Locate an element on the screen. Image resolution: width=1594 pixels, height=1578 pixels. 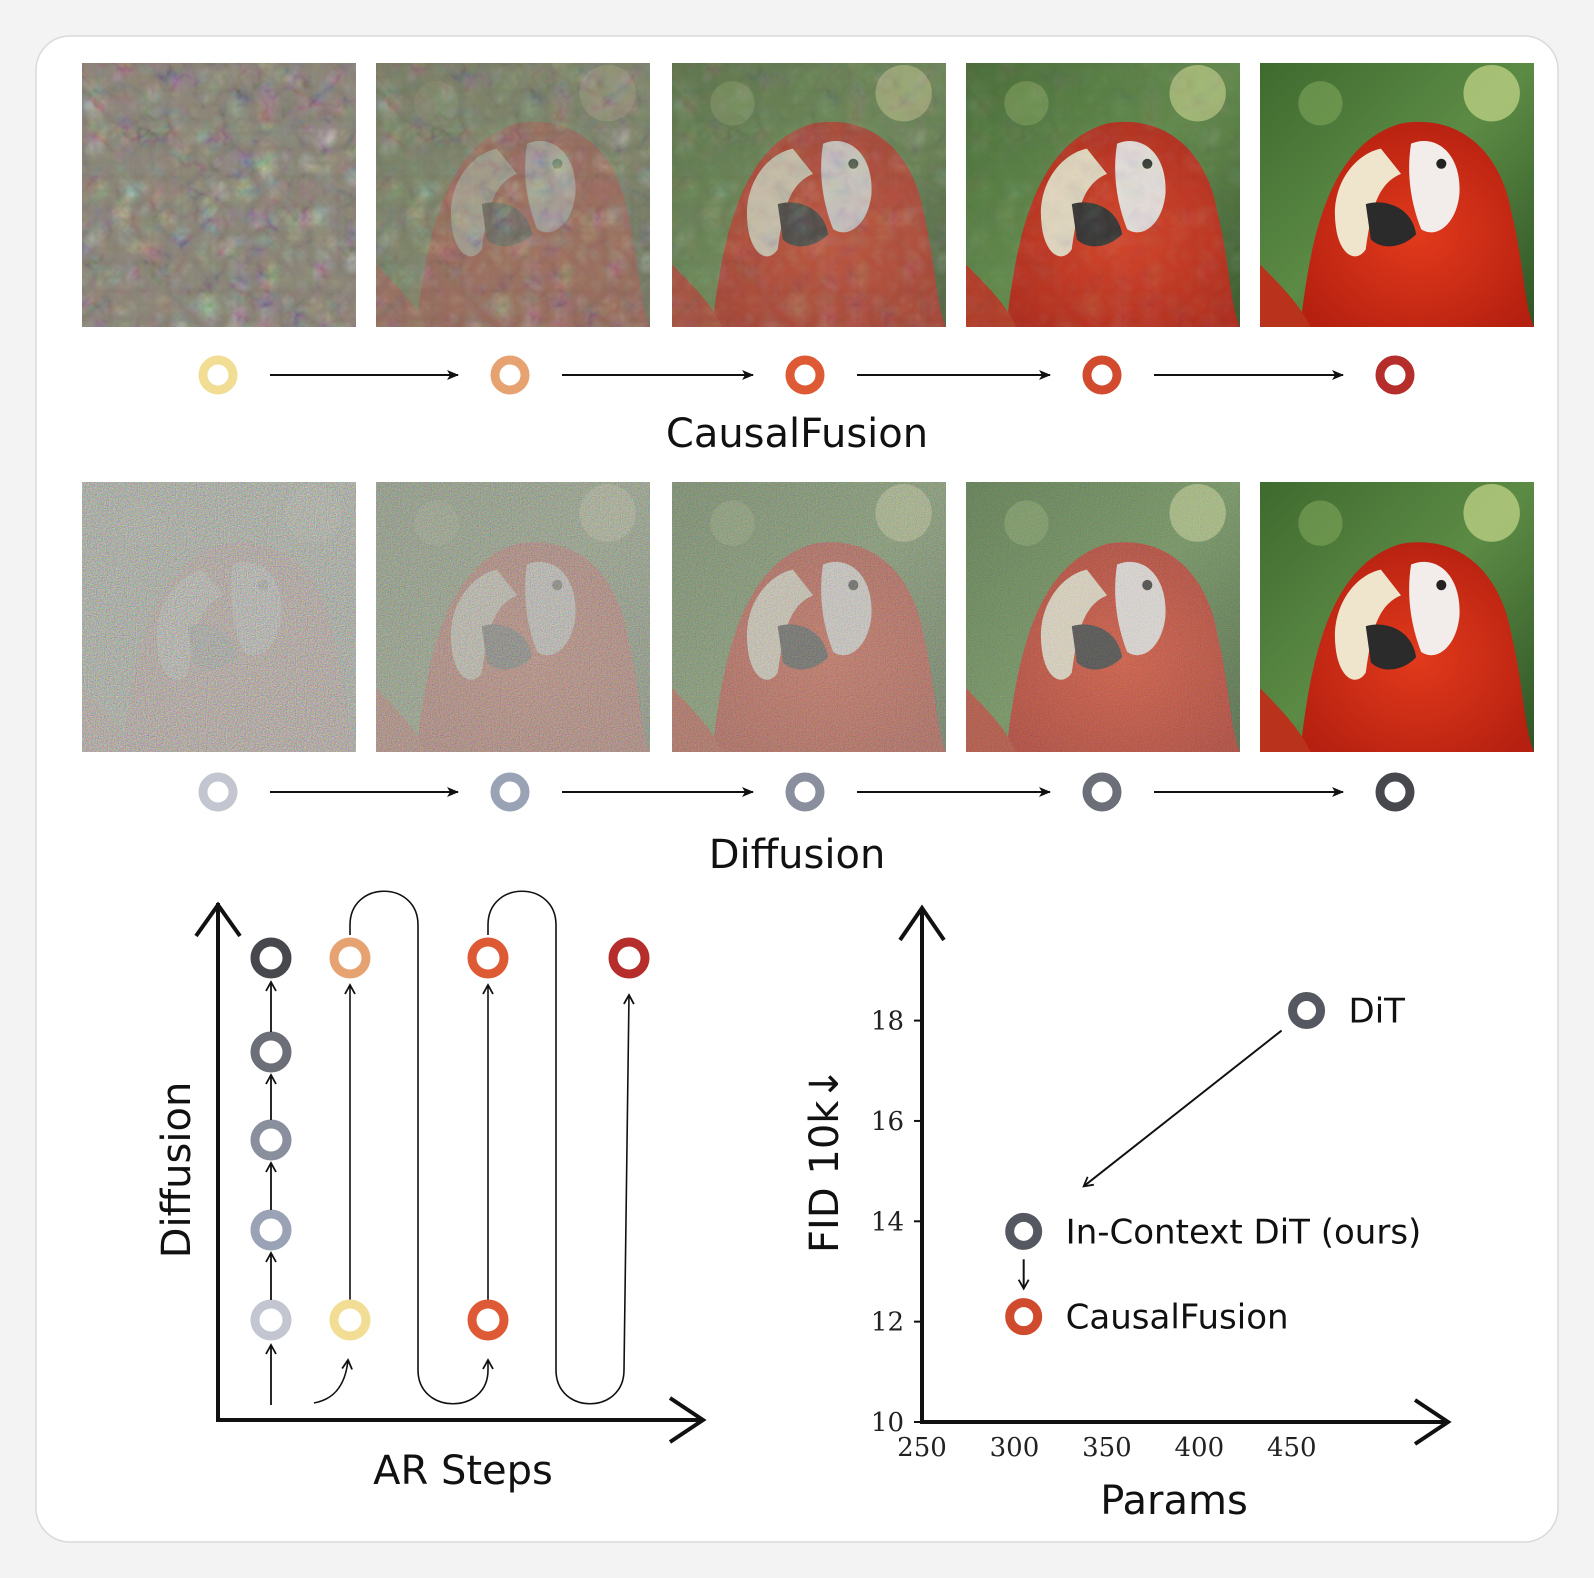
chart-x-tick-400: 400 is located at coordinates (1200, 1448).